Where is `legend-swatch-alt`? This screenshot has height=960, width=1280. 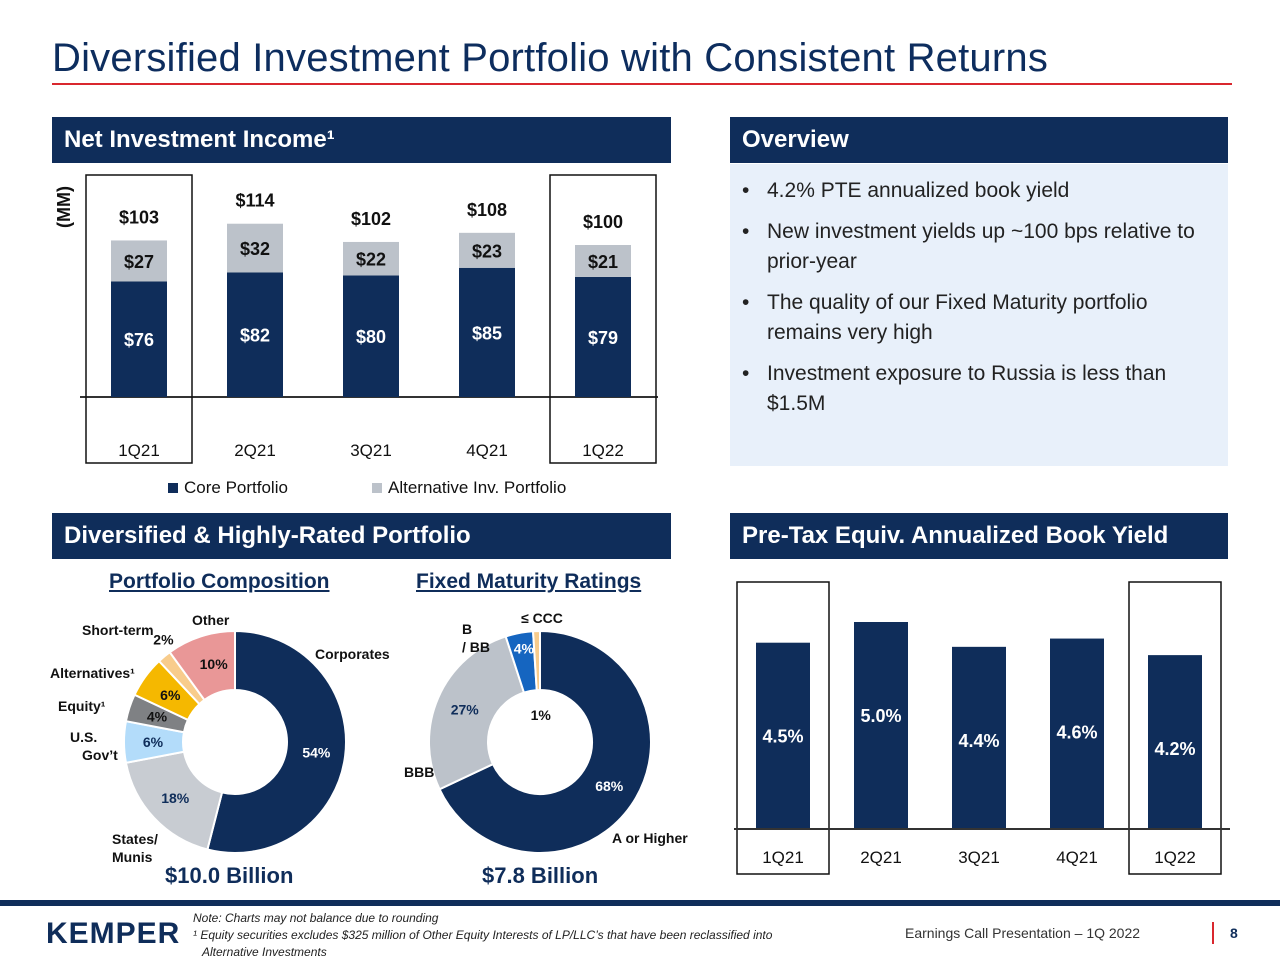
legend-swatch-alt is located at coordinates (377, 488).